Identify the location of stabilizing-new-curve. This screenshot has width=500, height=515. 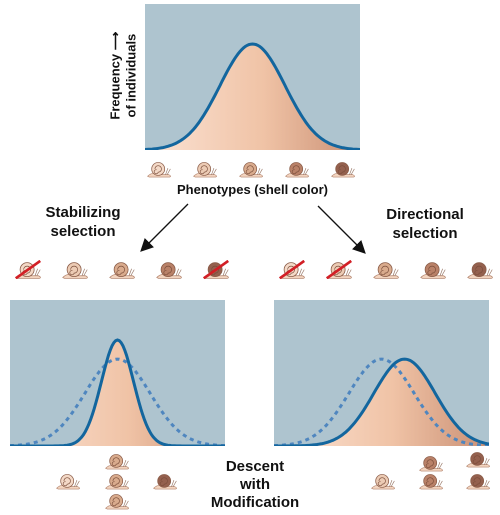
(117, 392).